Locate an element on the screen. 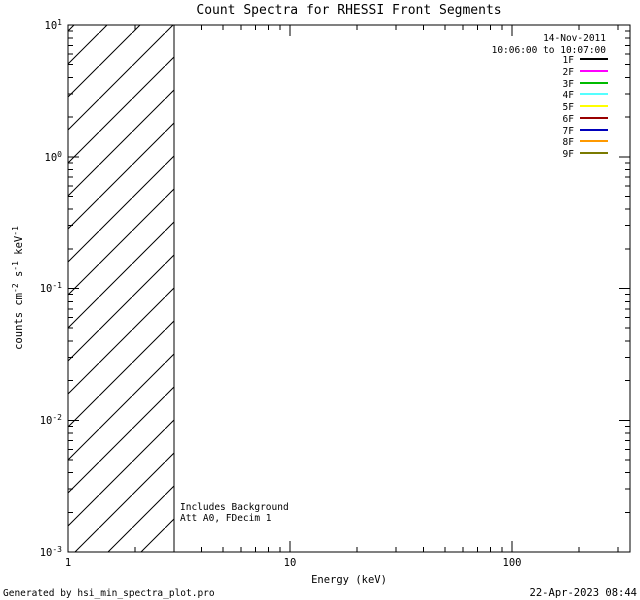  x-tick-label: 1 is located at coordinates (68, 563).